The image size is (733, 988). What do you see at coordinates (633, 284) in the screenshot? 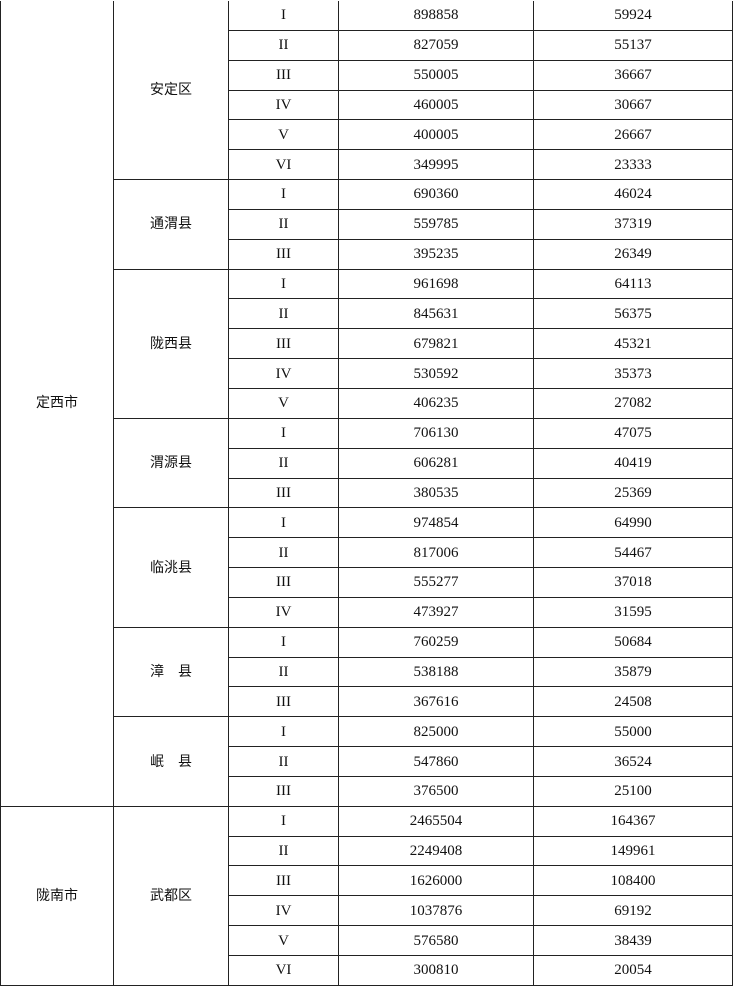
I see `unit-value-cell: 64113` at bounding box center [633, 284].